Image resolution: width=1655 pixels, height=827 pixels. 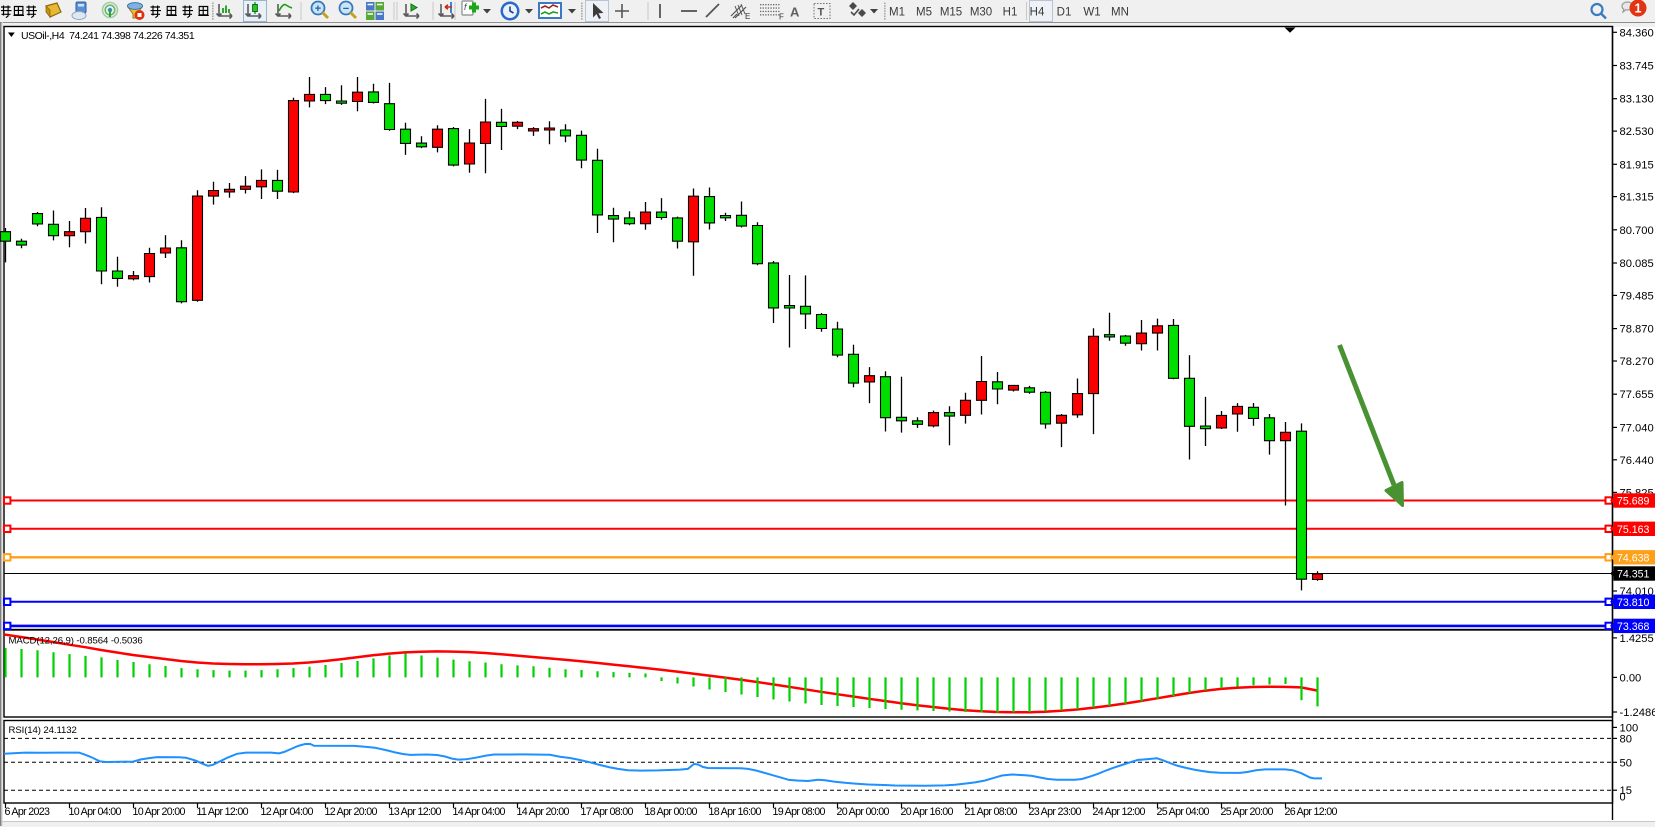 I want to click on svg-text: M1, so click(x=897, y=13).